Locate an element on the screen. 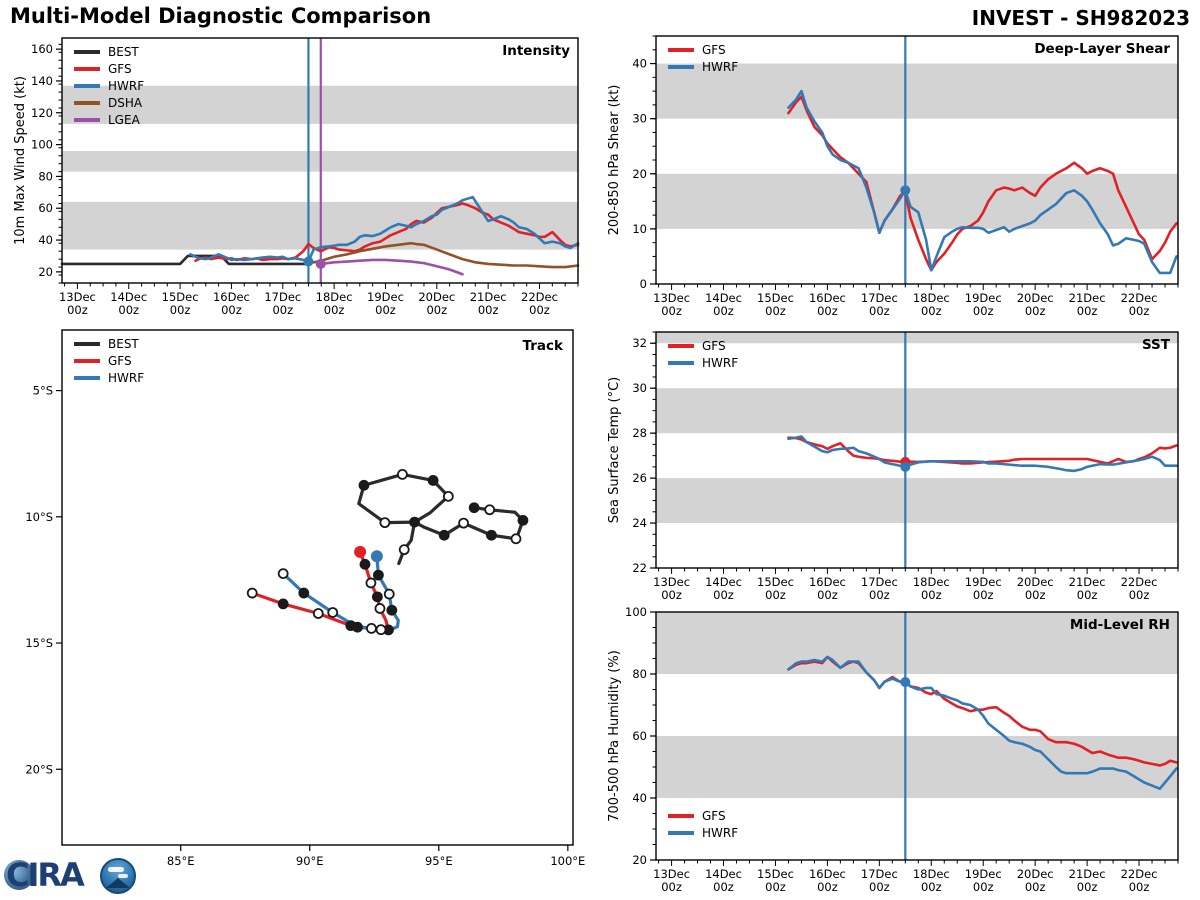 The height and width of the screenshot is (900, 1200). lat-tick-label: 5°S is located at coordinates (43, 391).